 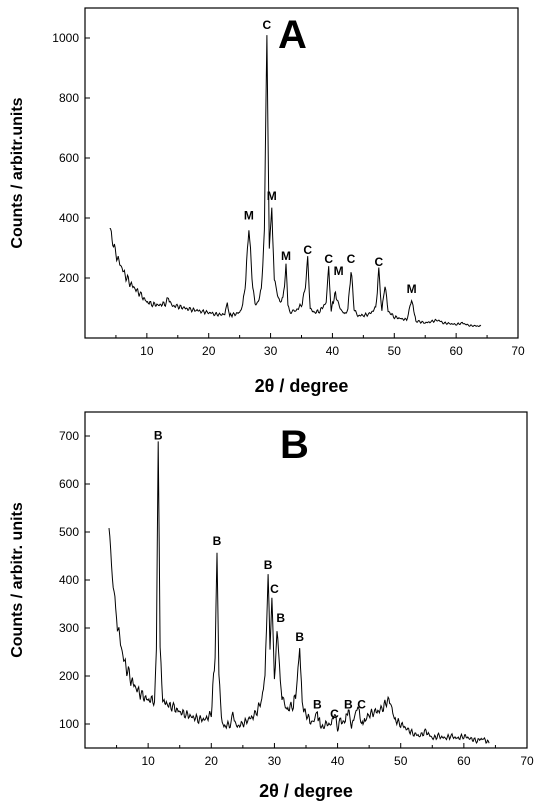 I want to click on y-tick-label: 300, so click(x=69, y=628).